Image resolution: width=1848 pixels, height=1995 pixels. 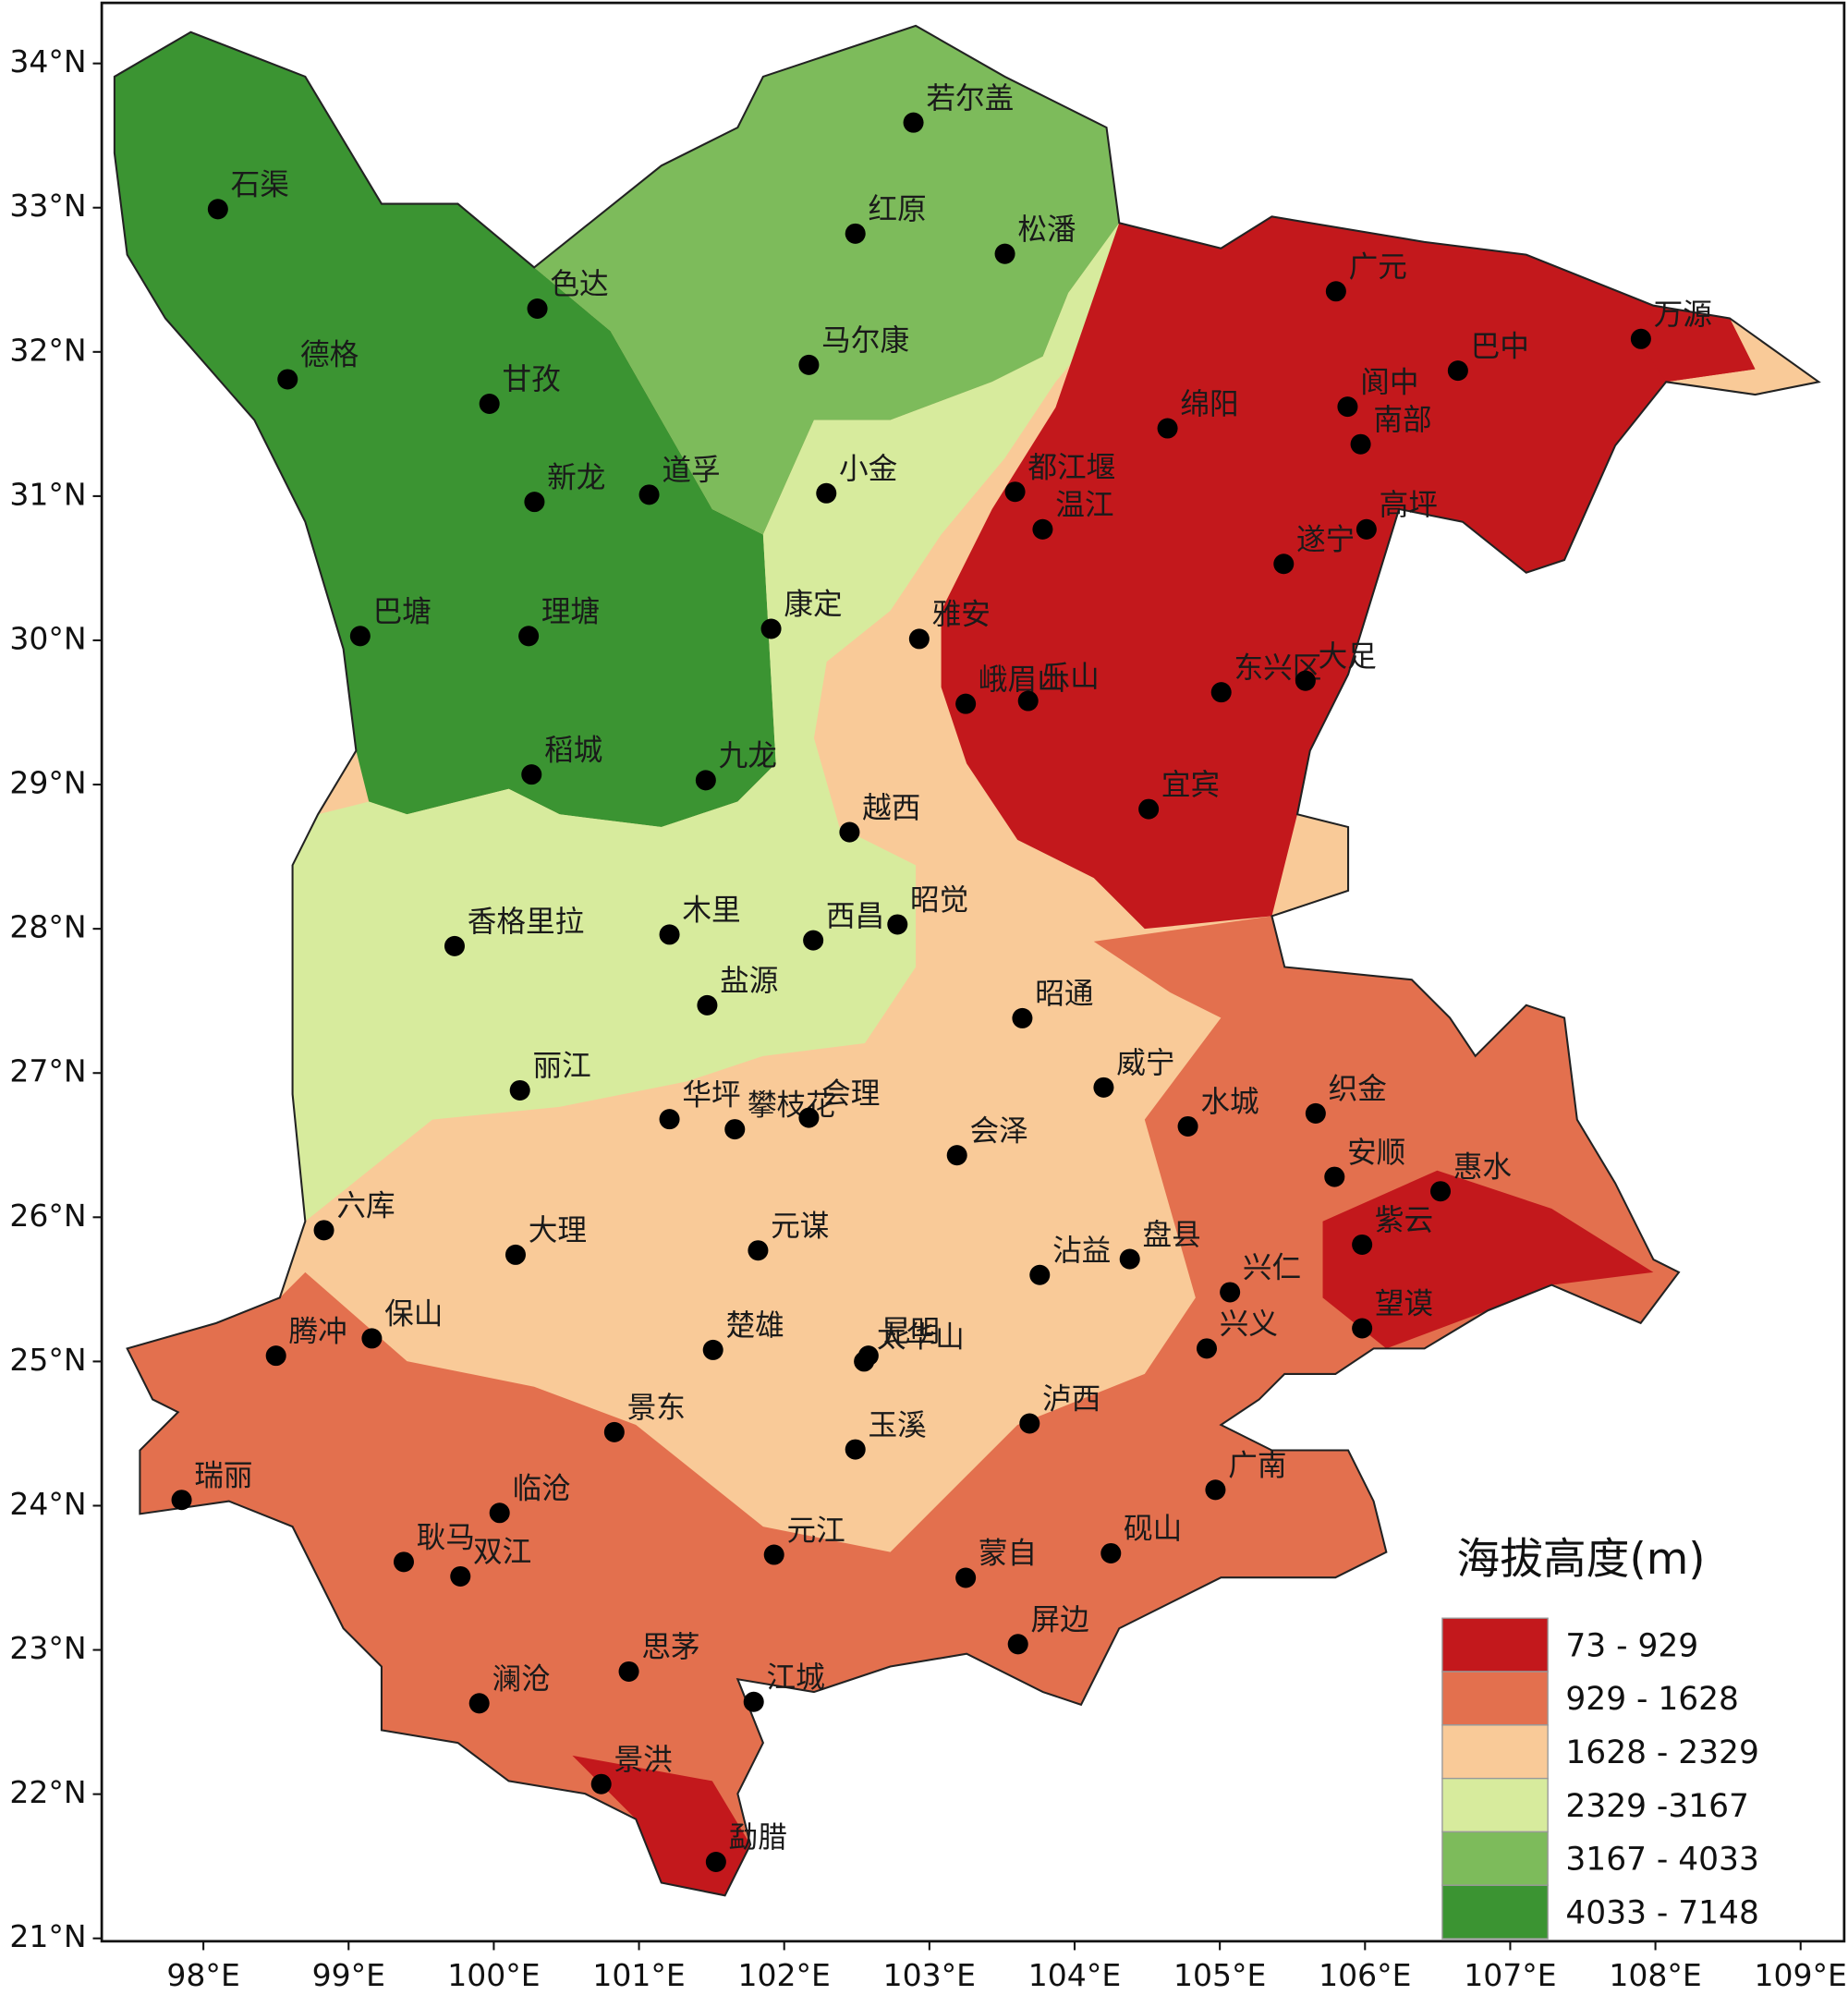 I want to click on y-tick-label: 31°N, so click(x=48, y=494).